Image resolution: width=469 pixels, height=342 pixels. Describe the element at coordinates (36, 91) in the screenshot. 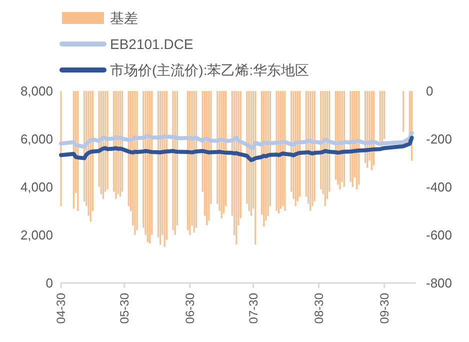

I see `y-tick-label: 8,000` at that location.